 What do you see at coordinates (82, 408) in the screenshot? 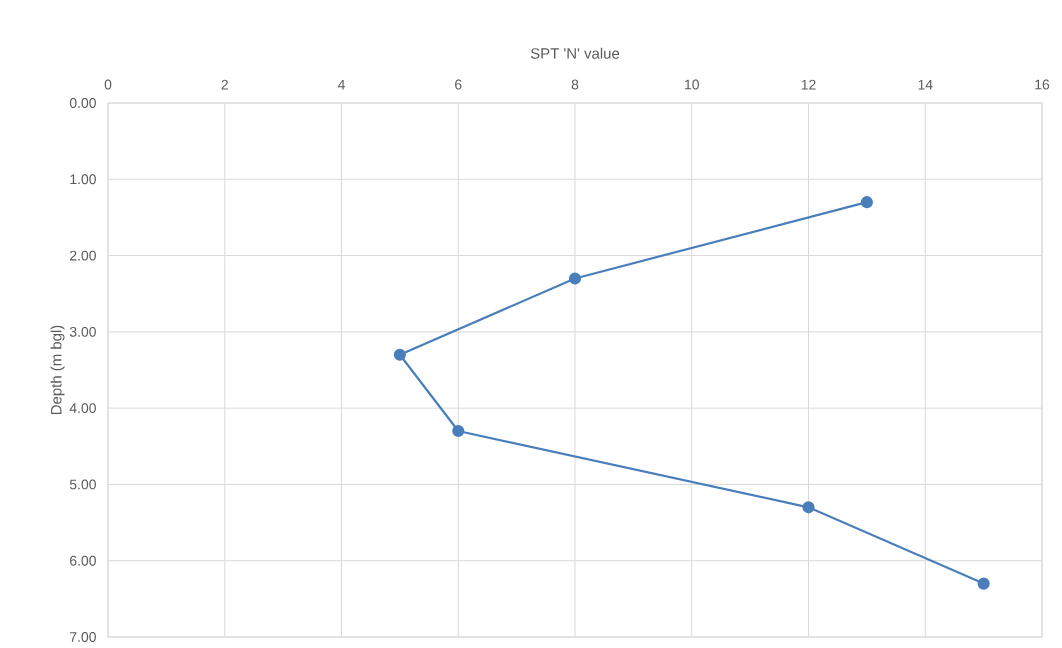
I see `y-tick-label: 4.00` at bounding box center [82, 408].